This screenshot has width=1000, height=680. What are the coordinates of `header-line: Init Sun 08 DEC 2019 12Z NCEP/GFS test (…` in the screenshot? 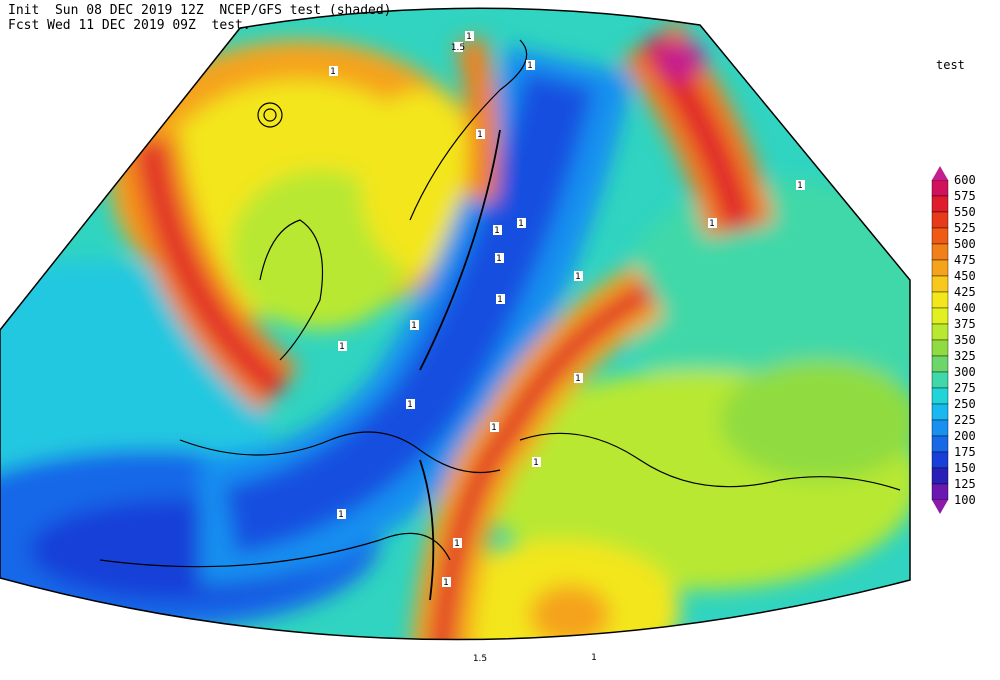 It's located at (200, 10).